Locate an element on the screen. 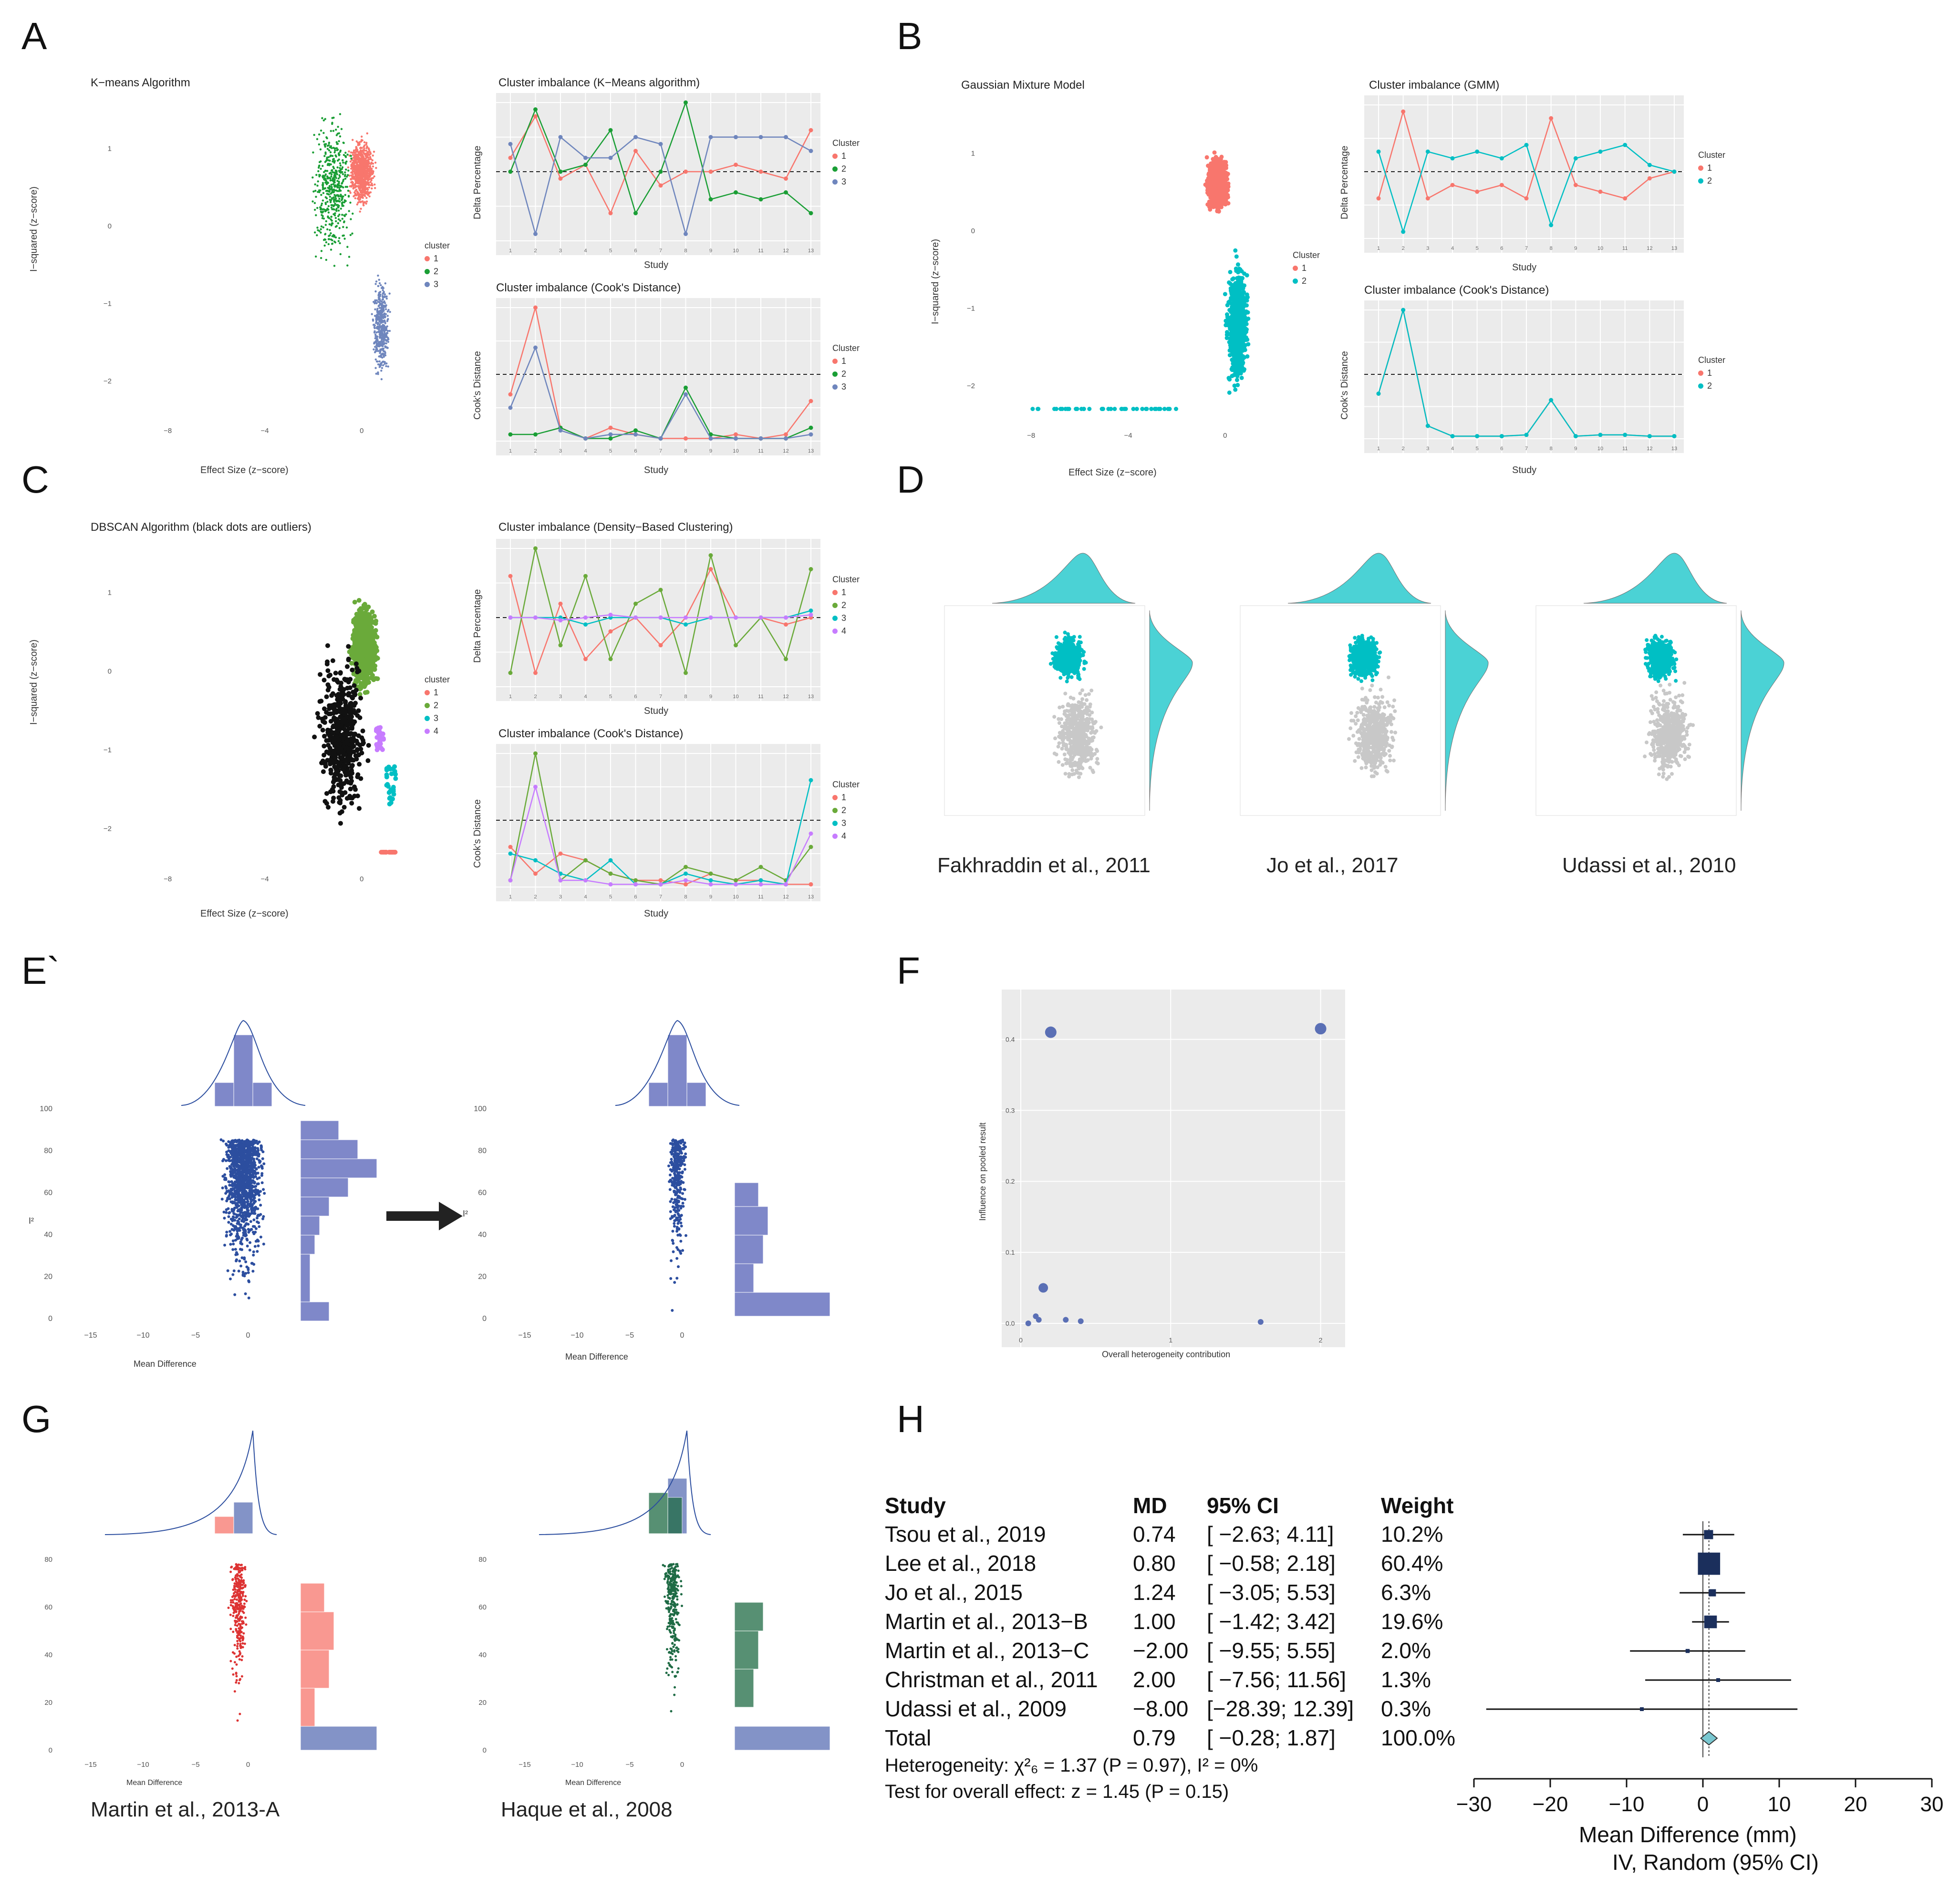  panel-letter-c: C is located at coordinates (35, 480).